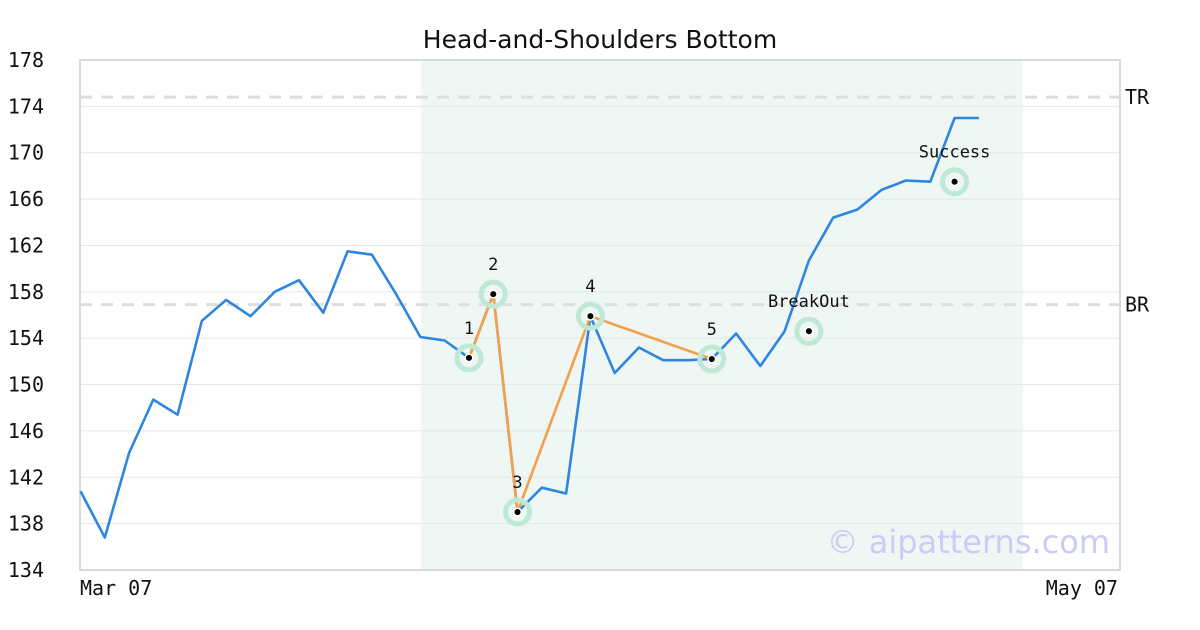  Describe the element at coordinates (955, 153) in the screenshot. I see `pivot-label-success: Success` at that location.